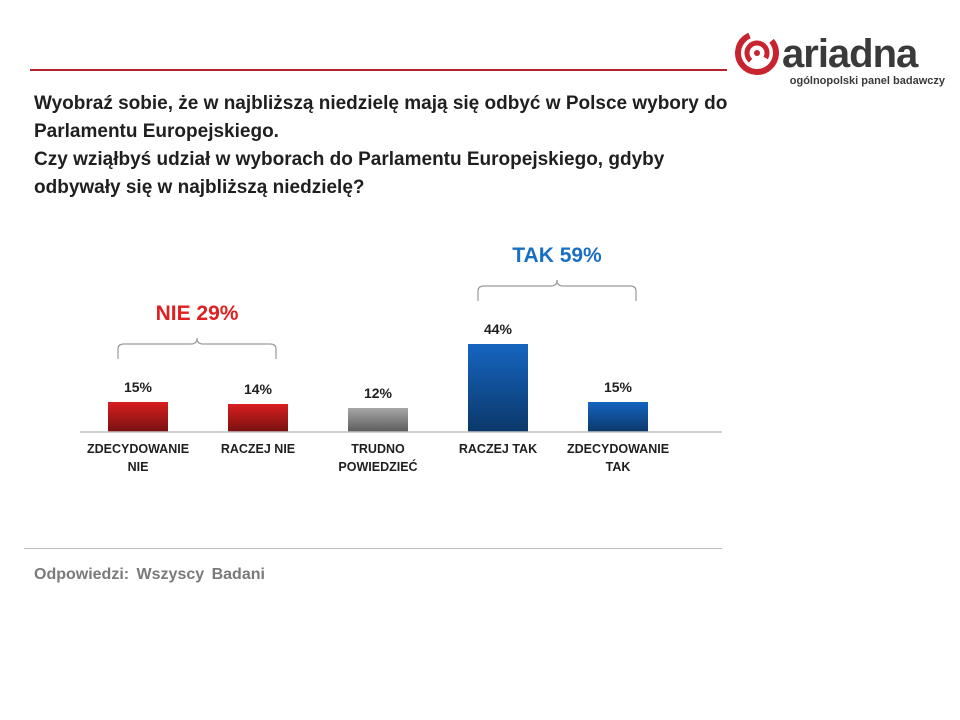  I want to click on ariadna-logo: ariadna ogólnopolski panel badawczy, so click(841, 60).